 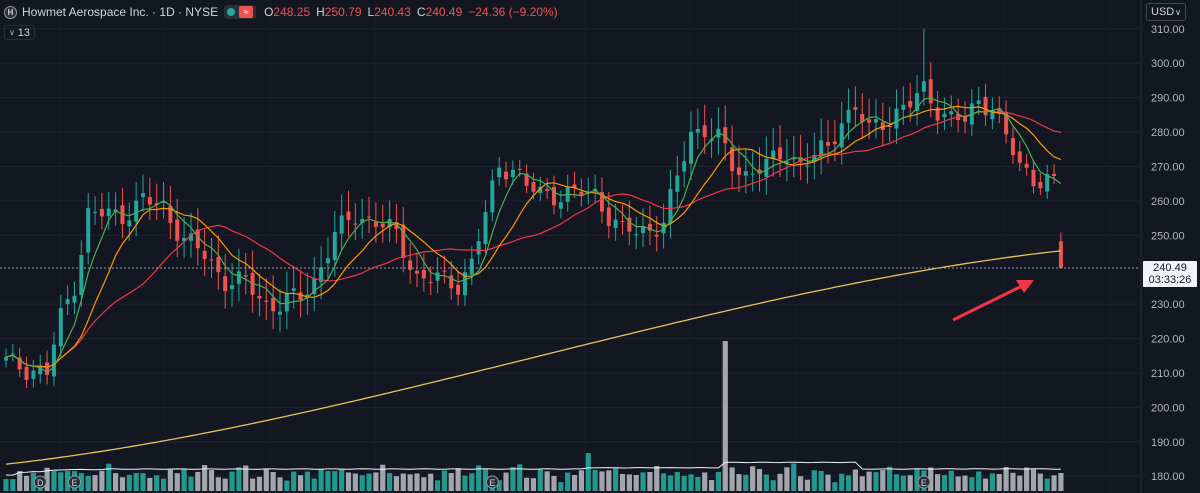 I want to click on price-tick-label: 280.00, so click(x=1168, y=133).